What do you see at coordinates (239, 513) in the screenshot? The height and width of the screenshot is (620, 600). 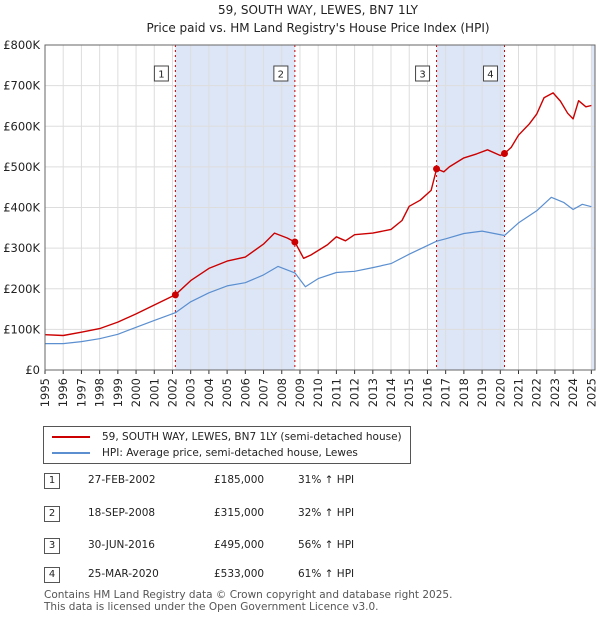 I see `sale-price: £315,000` at bounding box center [239, 513].